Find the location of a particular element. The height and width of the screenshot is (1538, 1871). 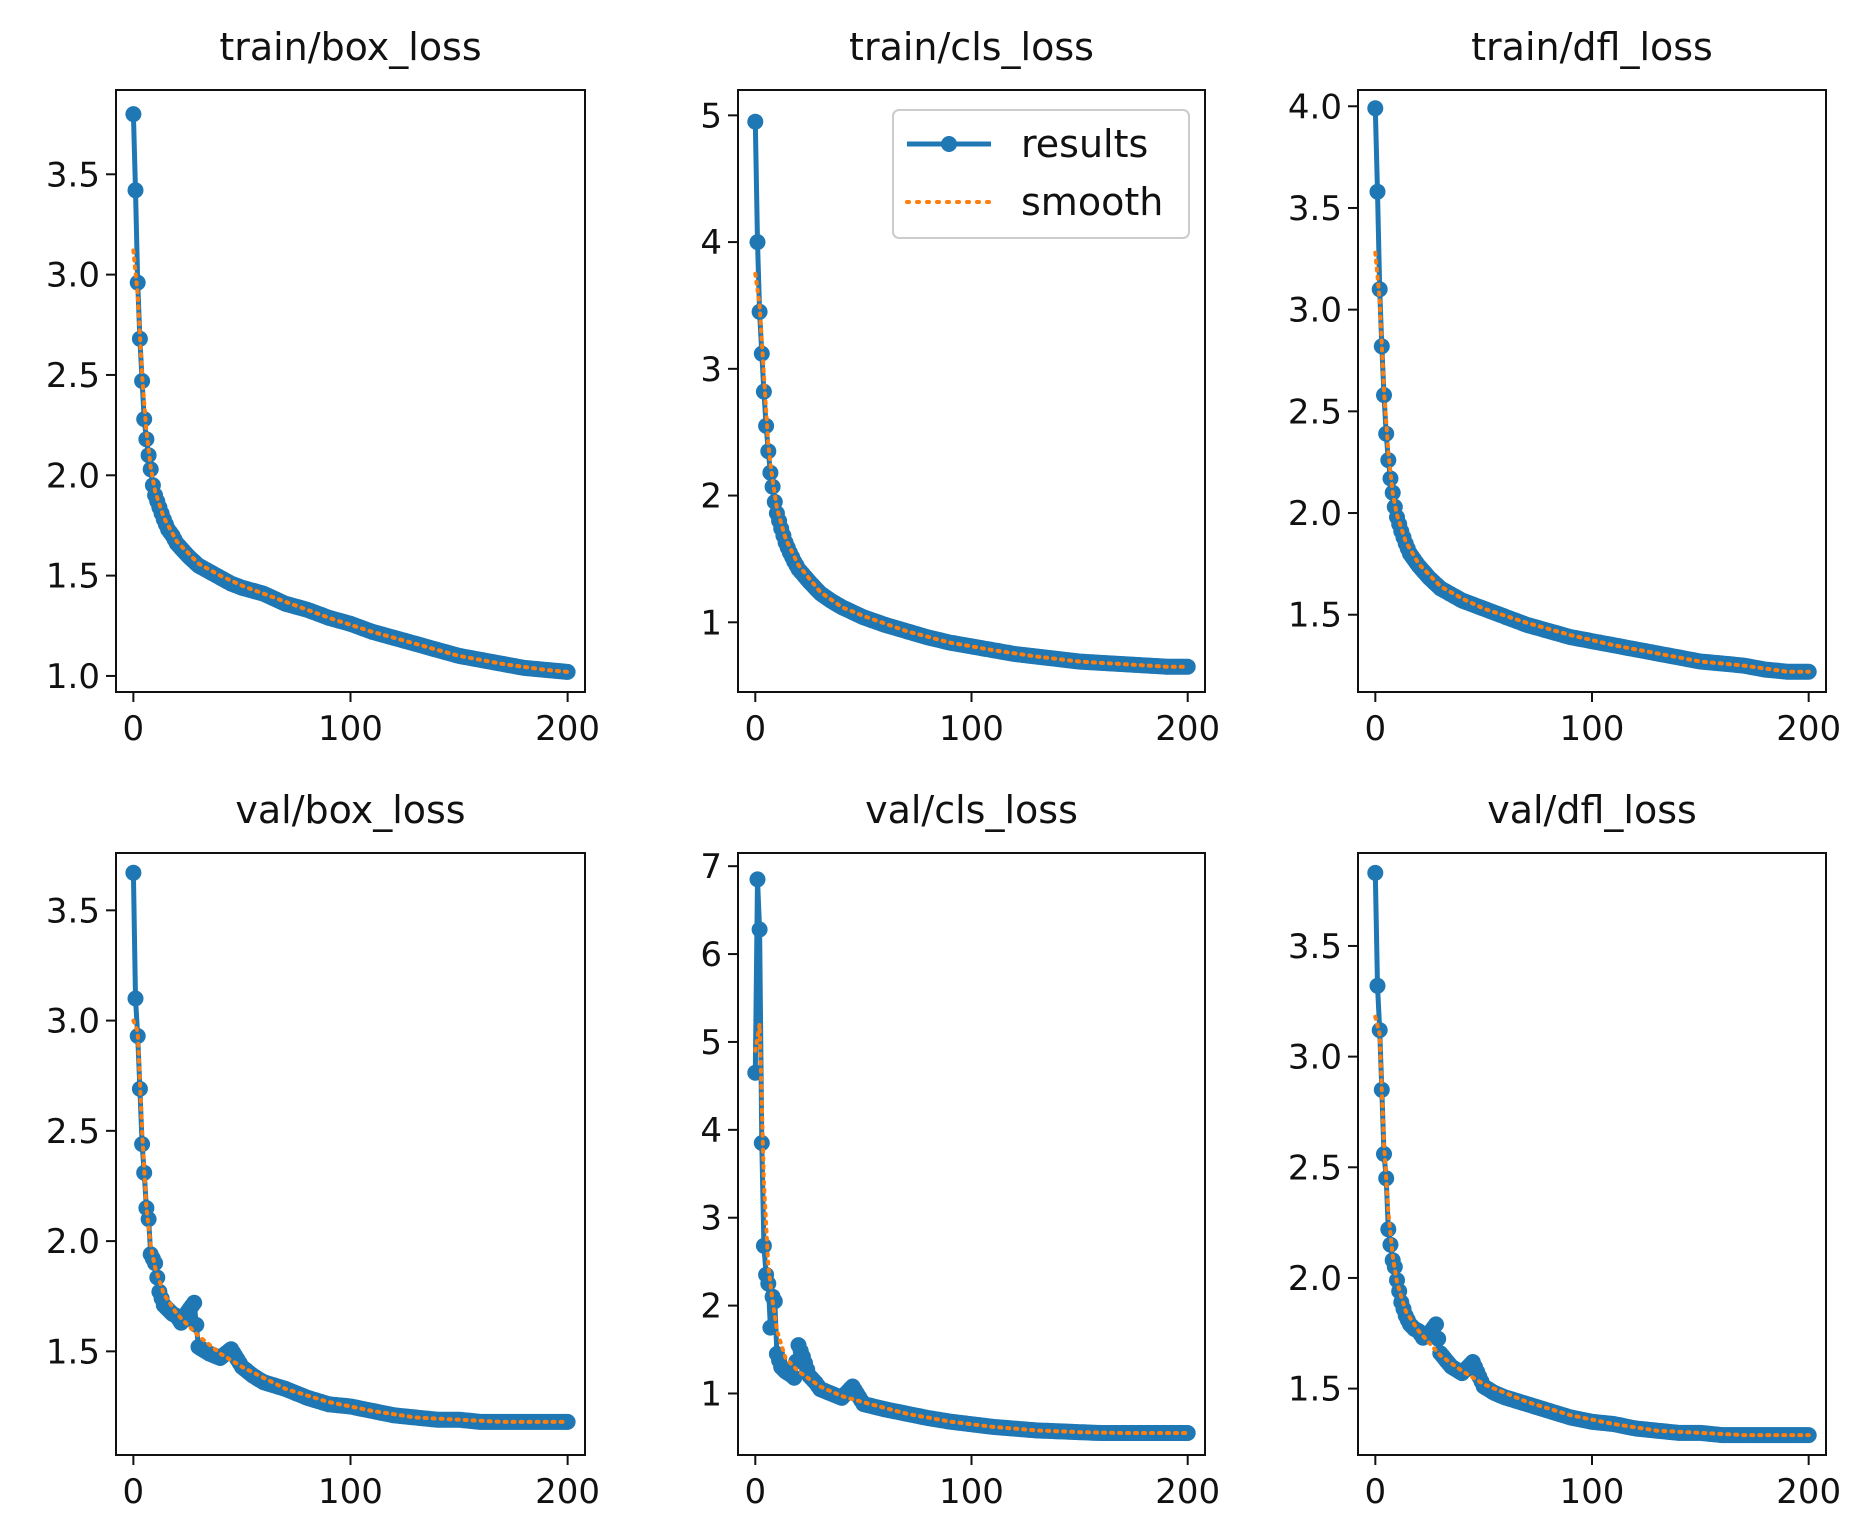

chart-panel-2: train/cls_loss 0 100 200 1 2 3 4 5 results smooth is located at coordinates (960, 387).